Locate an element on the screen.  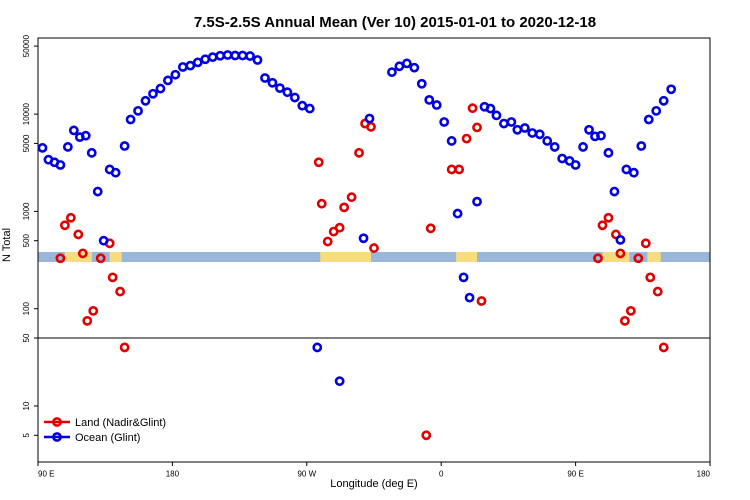
y-tick-label: 10 is located at coordinates (26, 405).